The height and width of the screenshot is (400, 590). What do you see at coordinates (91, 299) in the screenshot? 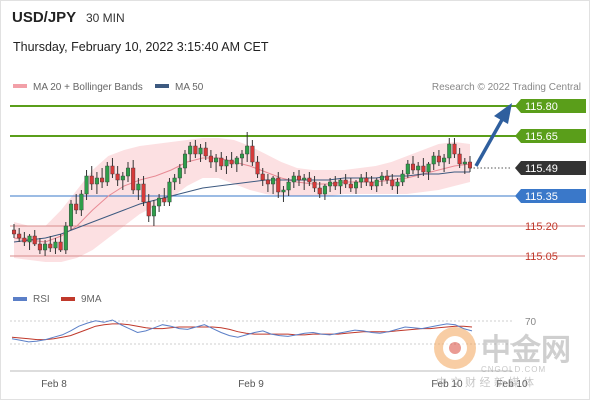
I see `legend-label-rsi-ma: 9MA` at bounding box center [91, 299].